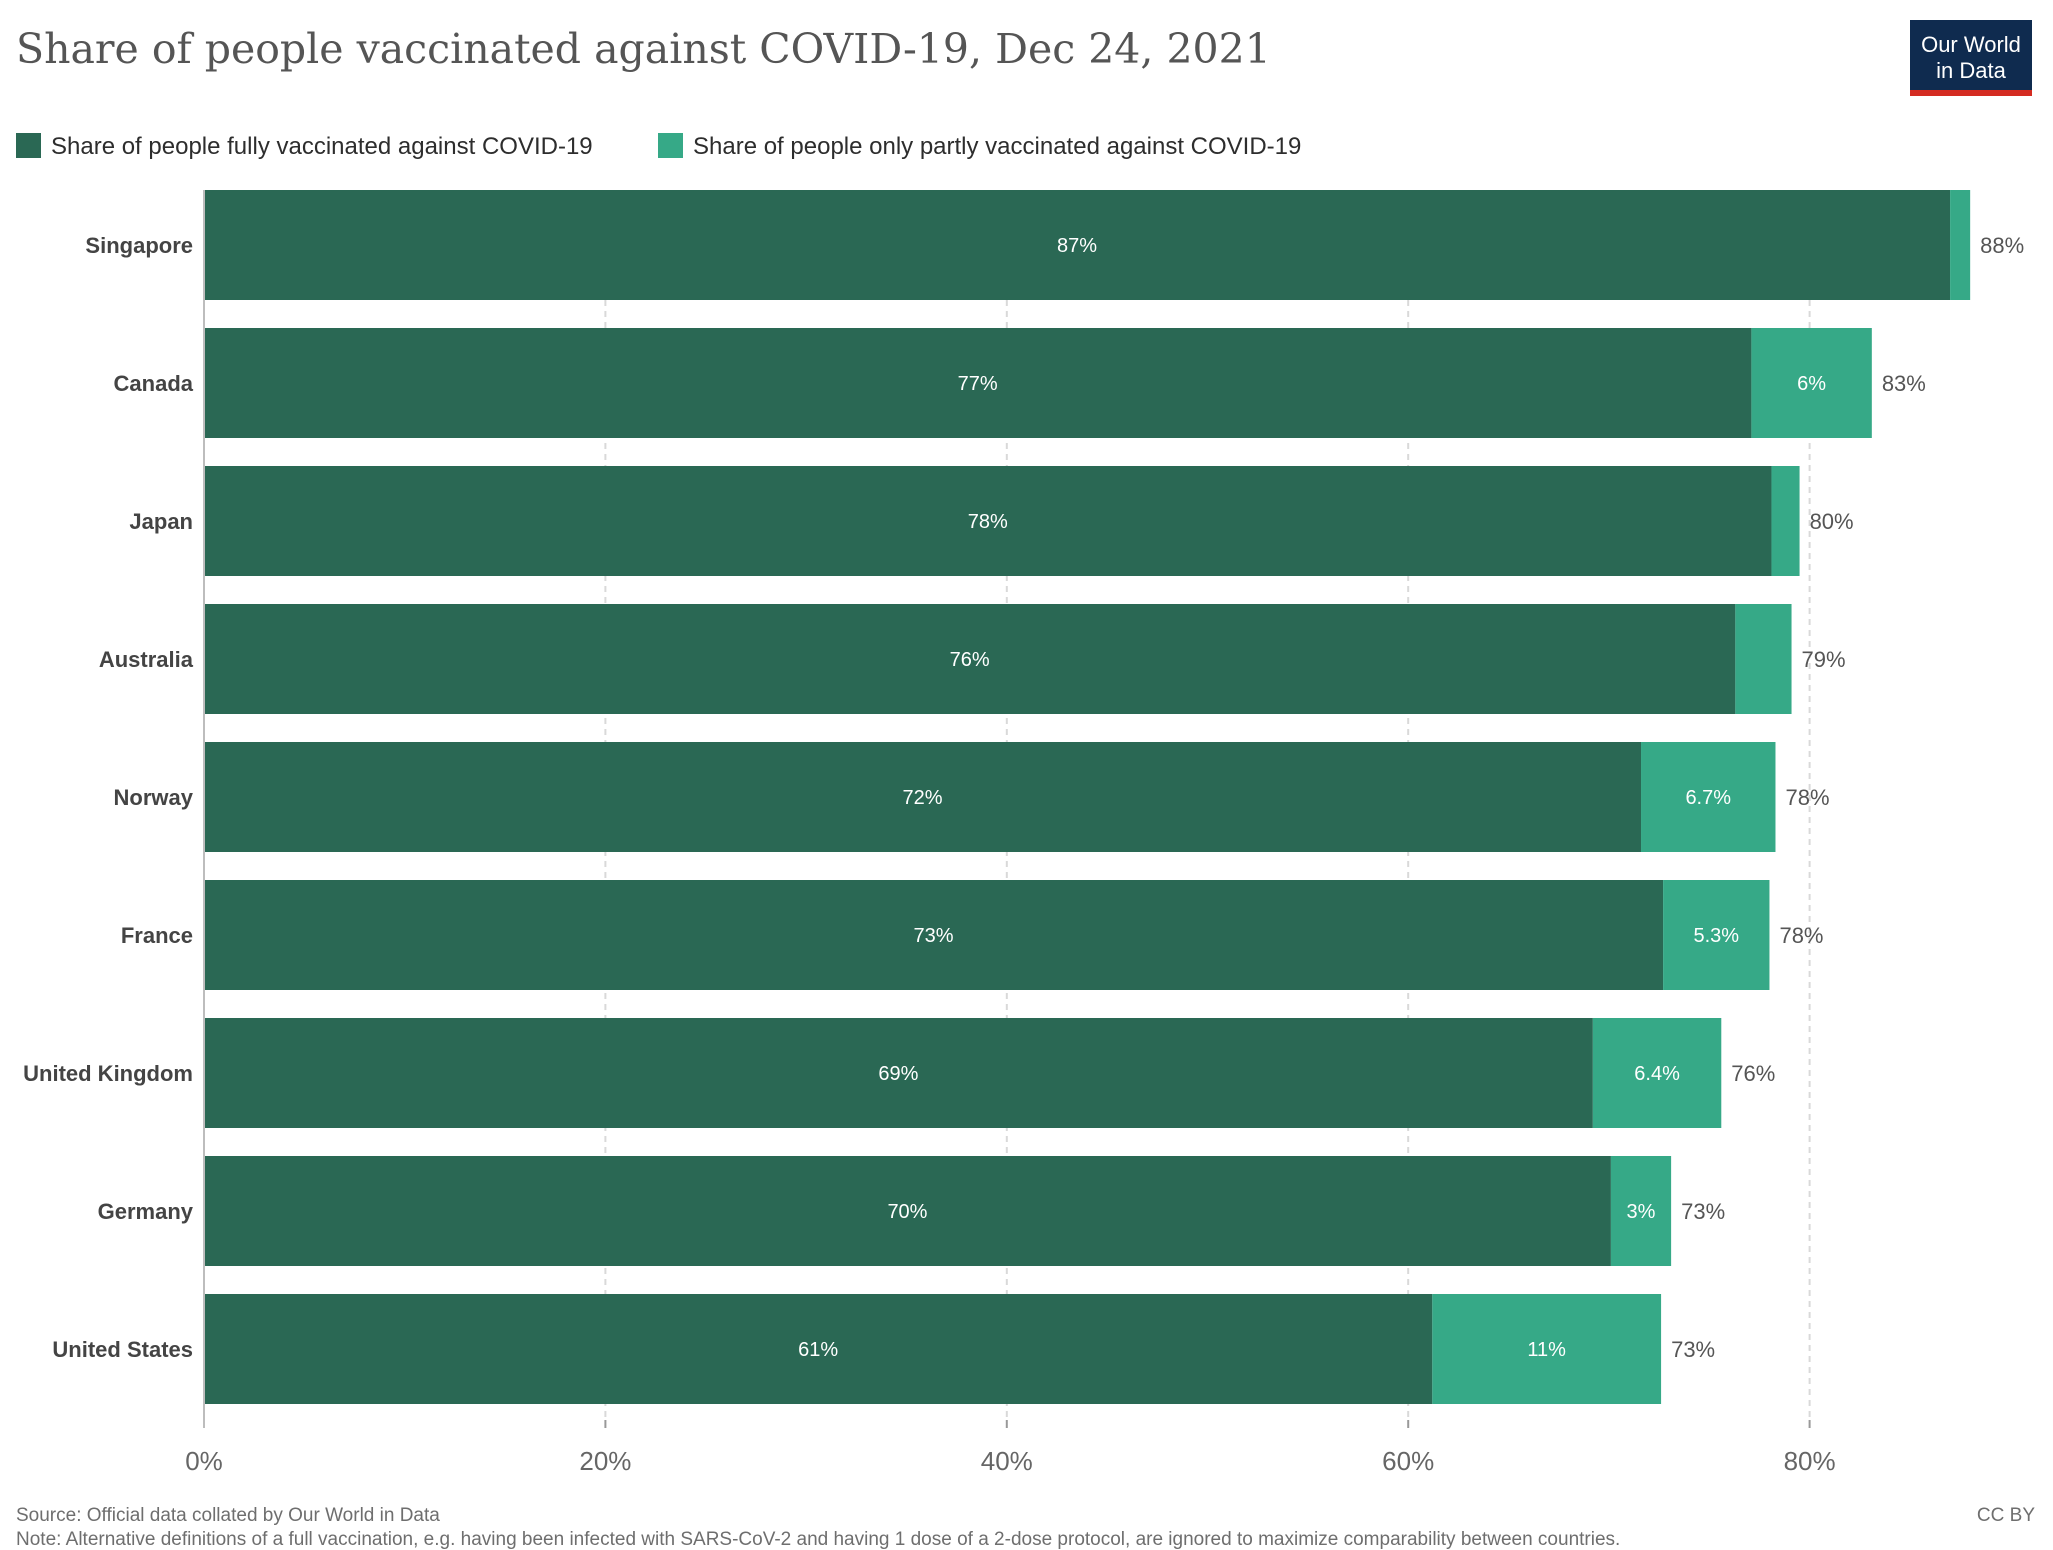 The height and width of the screenshot is (1550, 2053). I want to click on x-tick-label: 40%, so click(1007, 1461).